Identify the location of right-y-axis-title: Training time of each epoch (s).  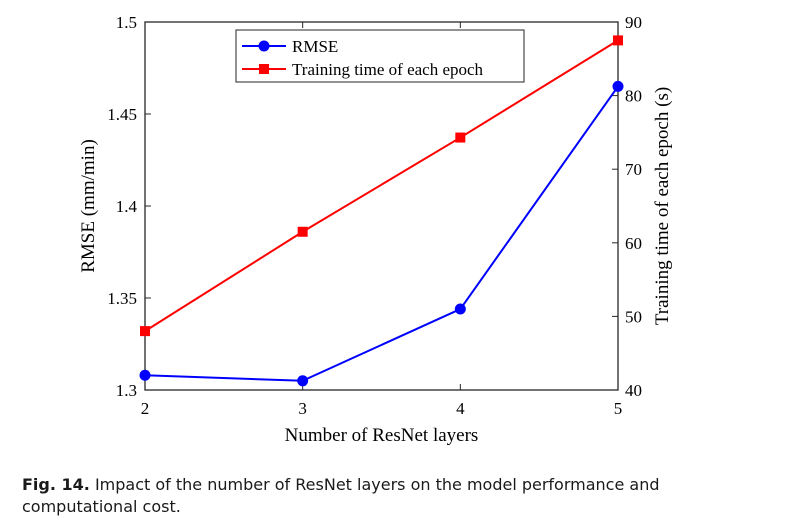
(662, 206).